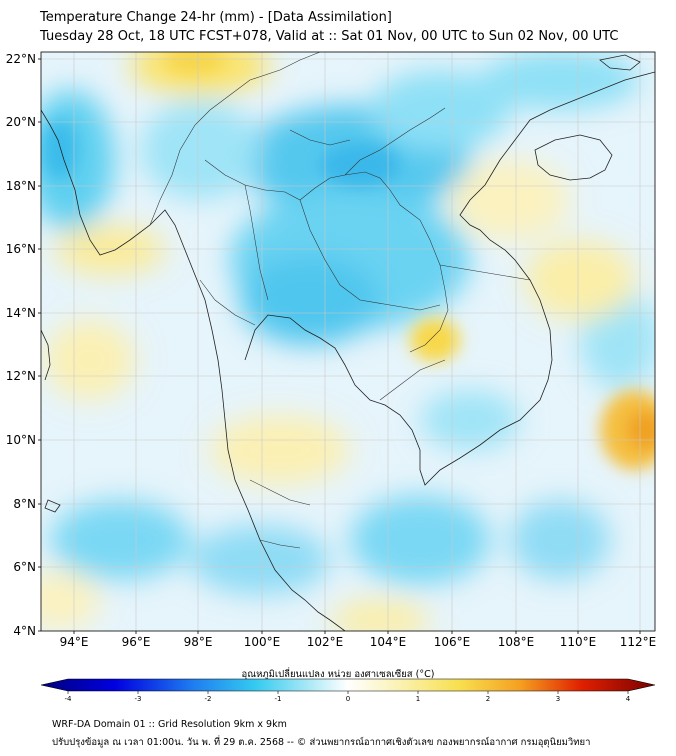 This screenshot has height=756, width=676. I want to click on lon-label-96e: 96°E, so click(136, 642).